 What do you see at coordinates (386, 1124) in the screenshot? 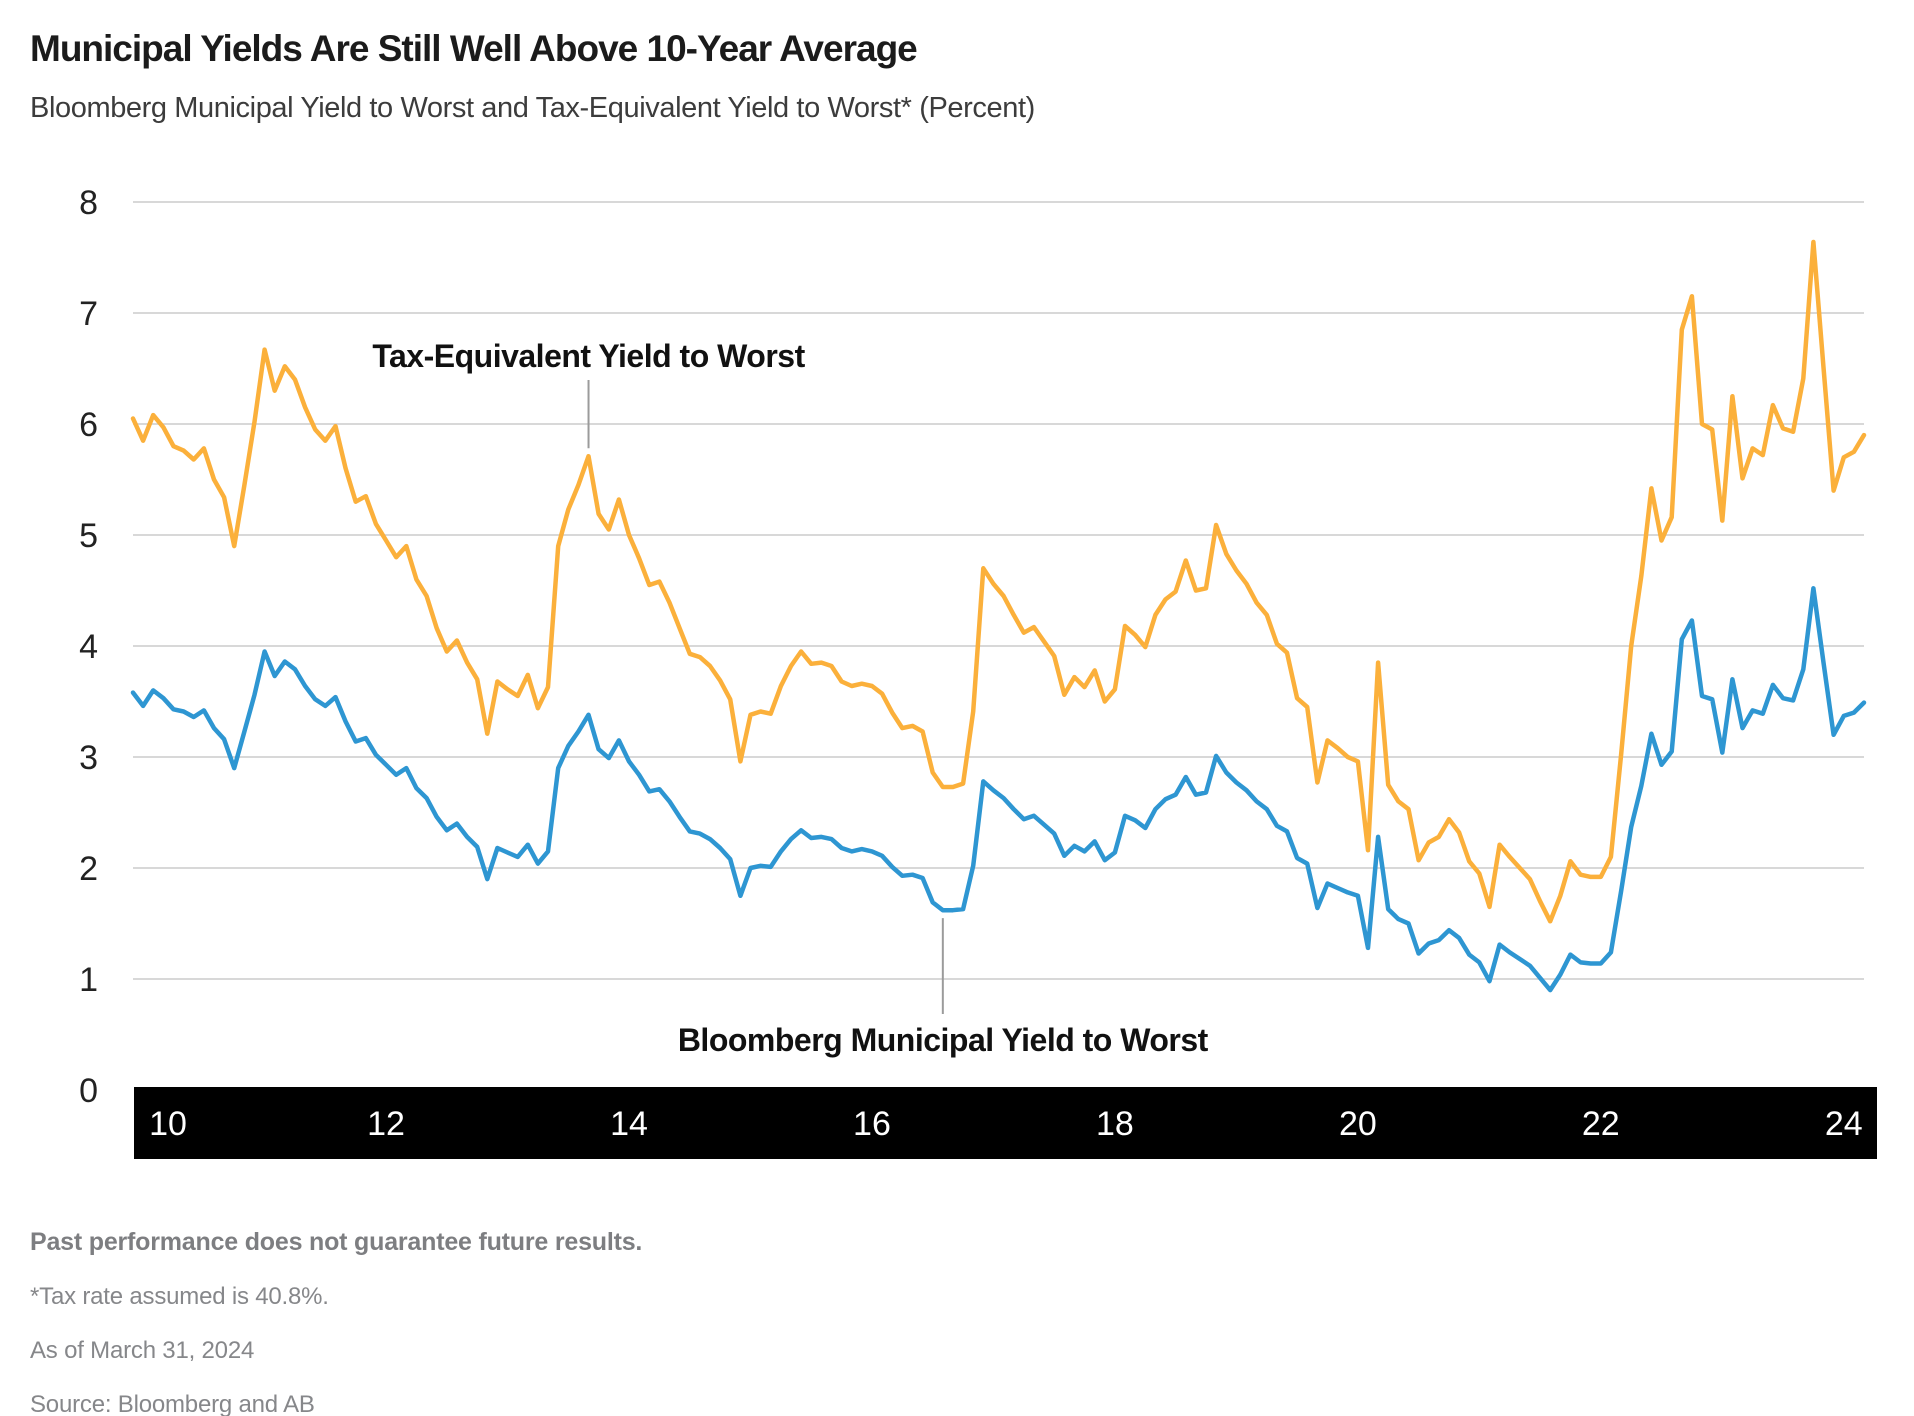
I see `x-axis-label: 12` at bounding box center [386, 1124].